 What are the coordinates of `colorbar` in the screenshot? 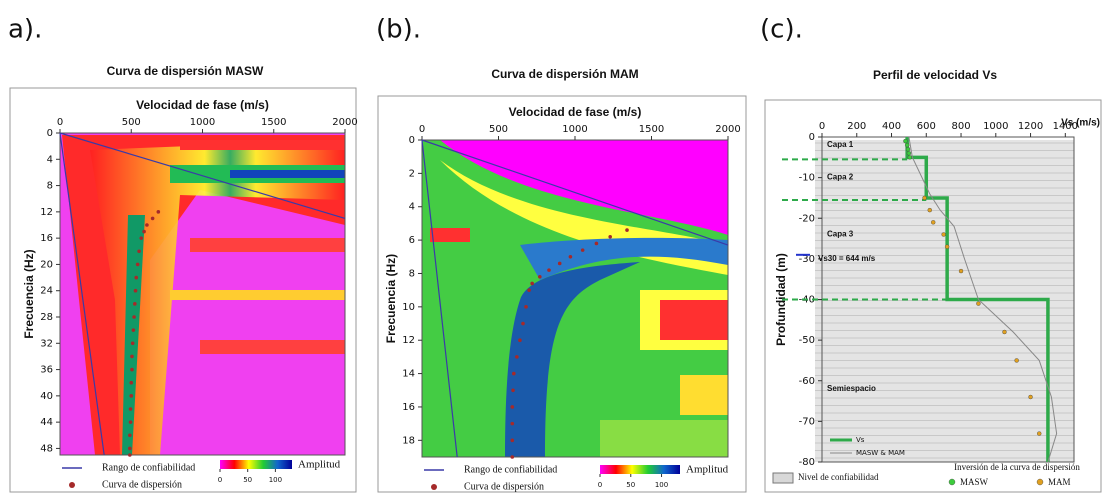 It's located at (256, 464).